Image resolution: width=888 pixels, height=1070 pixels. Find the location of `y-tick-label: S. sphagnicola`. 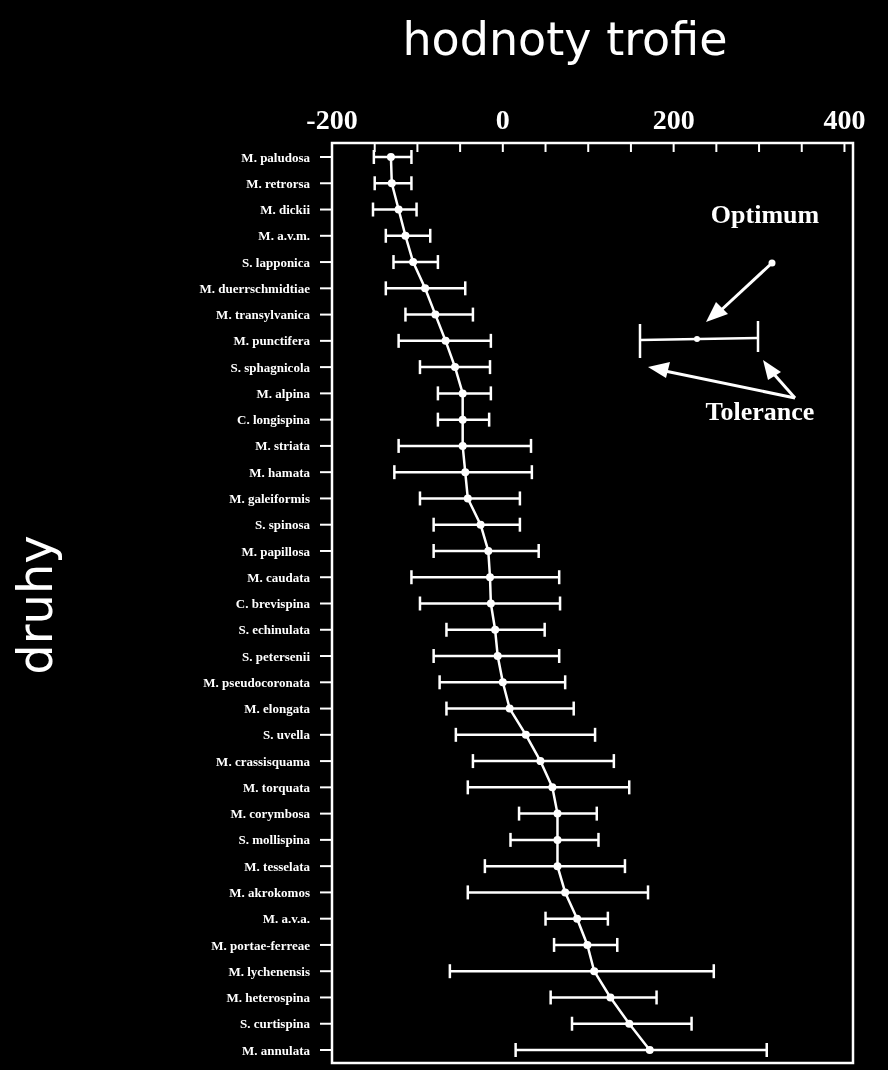

y-tick-label: S. sphagnicola is located at coordinates (270, 367).